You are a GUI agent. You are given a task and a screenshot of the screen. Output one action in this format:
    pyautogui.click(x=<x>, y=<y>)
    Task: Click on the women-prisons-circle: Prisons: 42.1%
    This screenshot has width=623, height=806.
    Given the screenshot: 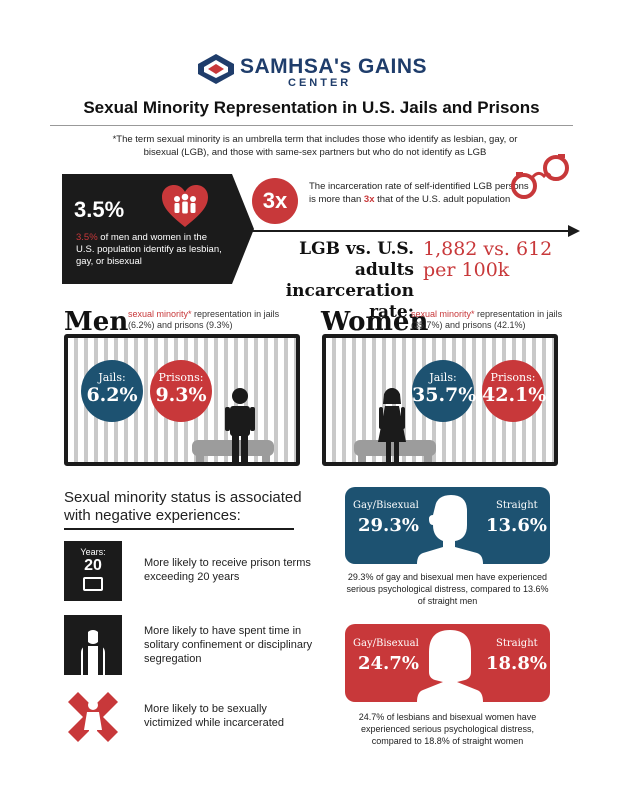 What is the action you would take?
    pyautogui.click(x=514, y=391)
    